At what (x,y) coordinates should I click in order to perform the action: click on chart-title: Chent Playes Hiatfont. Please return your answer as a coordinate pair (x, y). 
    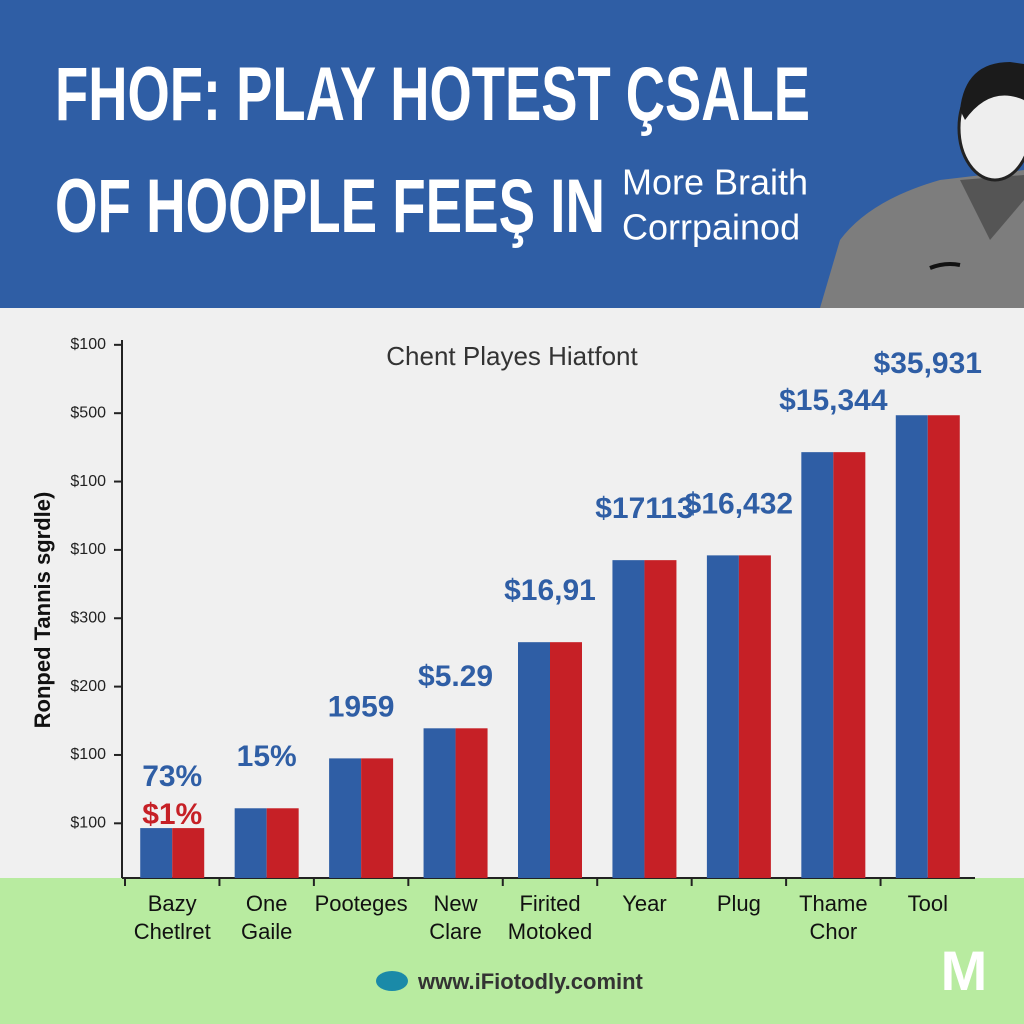
    Looking at the image, I should click on (512, 356).